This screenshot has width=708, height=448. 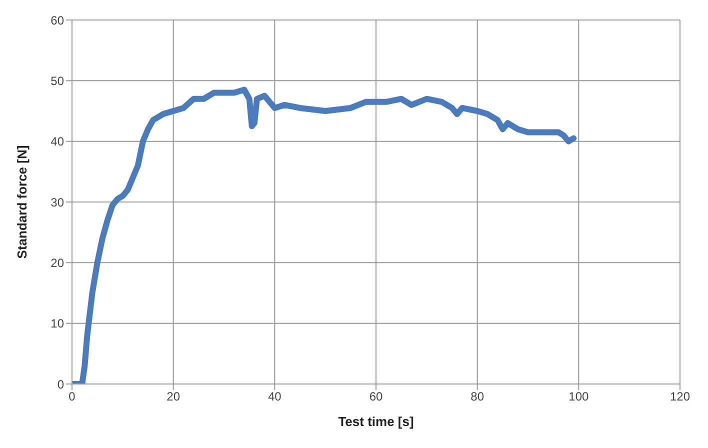 I want to click on x-tick-label: 0, so click(x=72, y=397).